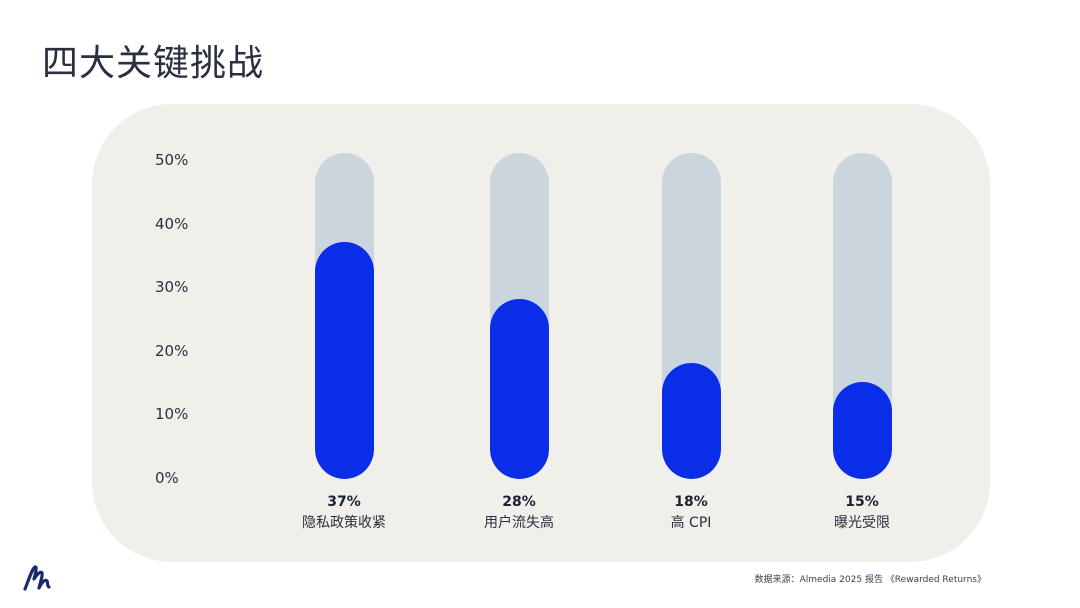 The image size is (1080, 608). I want to click on bar-value-label: 15%, so click(862, 502).